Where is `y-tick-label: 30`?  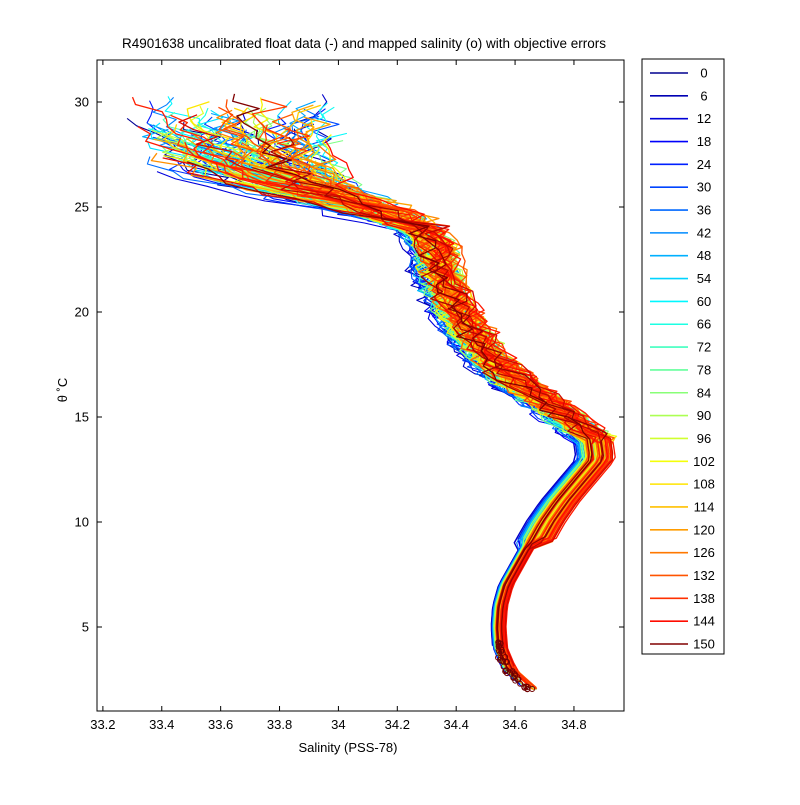
y-tick-label: 30 is located at coordinates (82, 102).